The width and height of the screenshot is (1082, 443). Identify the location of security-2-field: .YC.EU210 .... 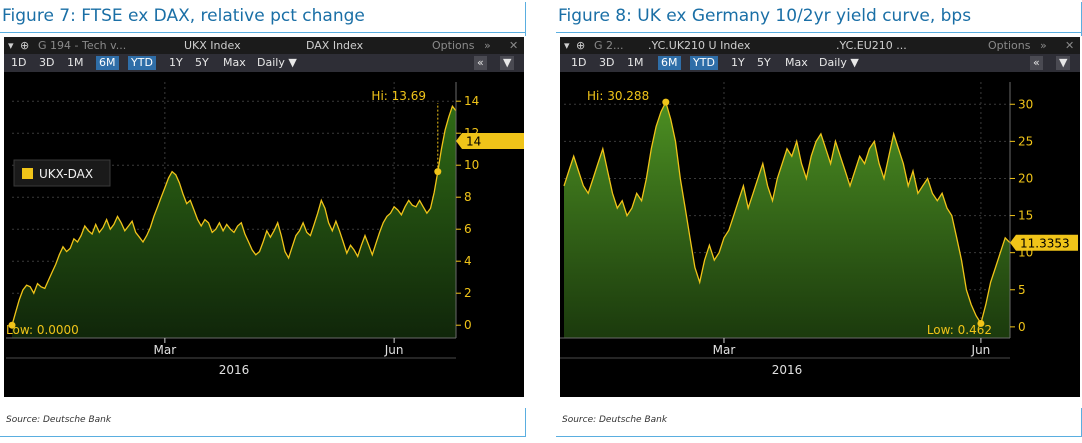
(871, 45).